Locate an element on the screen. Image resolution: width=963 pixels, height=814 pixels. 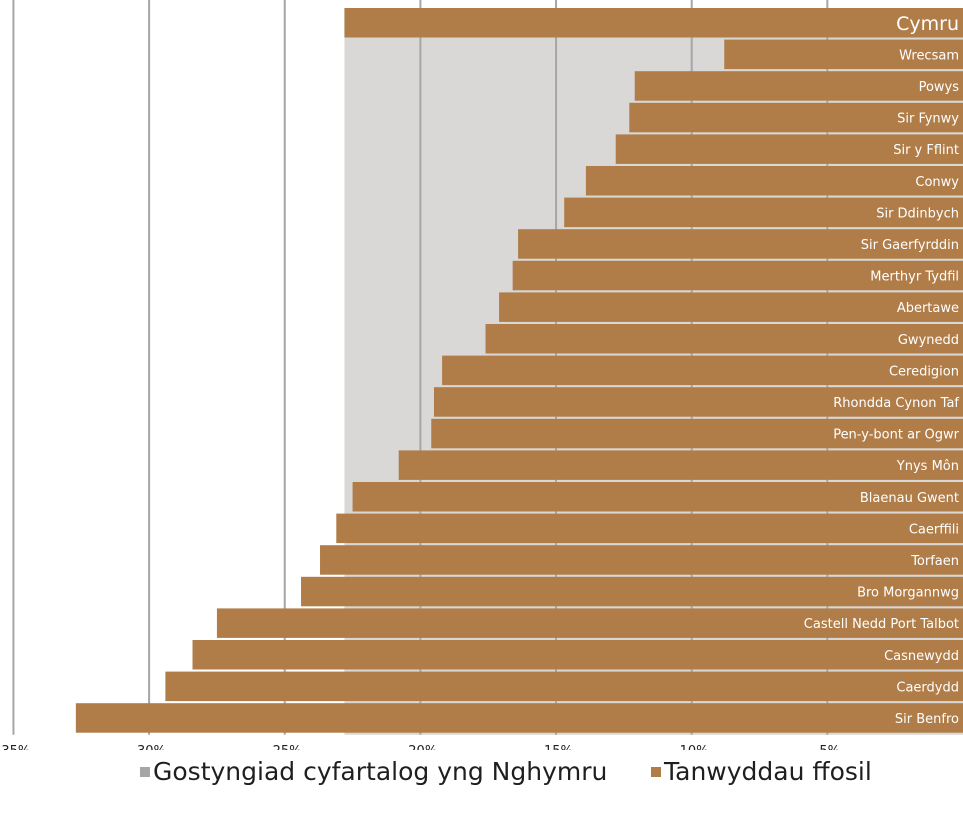
bar-label: Conwy is located at coordinates (937, 182).